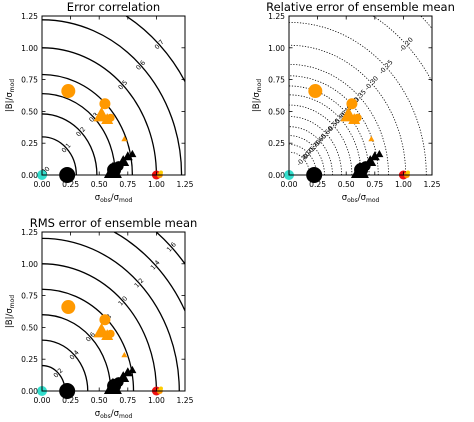 The image size is (474, 422). I want to click on panel-title: Relative error of ensemble mean, so click(360, 7).